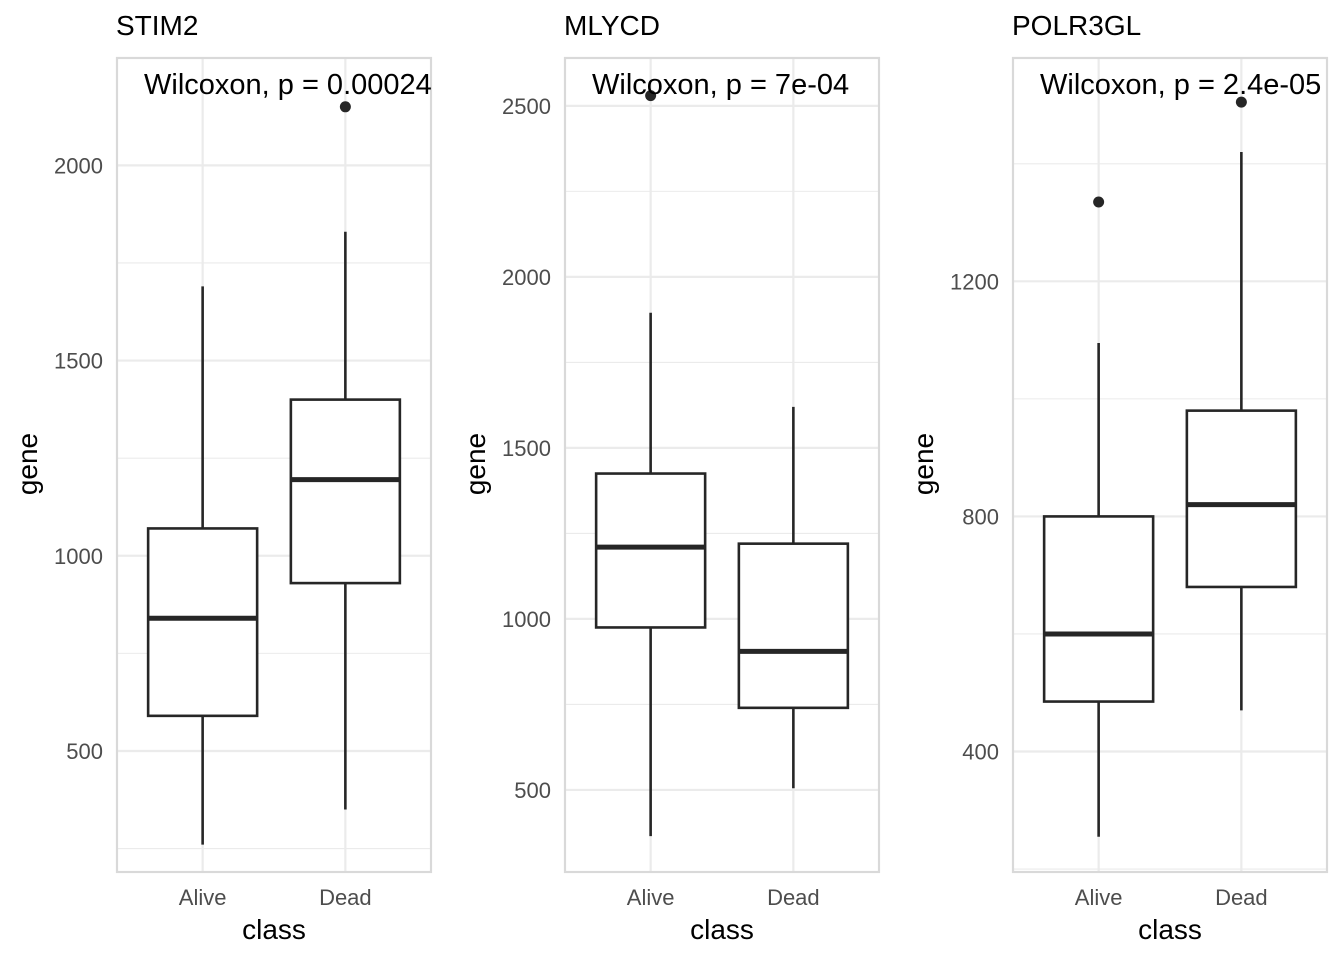  Describe the element at coordinates (974, 281) in the screenshot. I see `y-tick-label: 1200` at that location.